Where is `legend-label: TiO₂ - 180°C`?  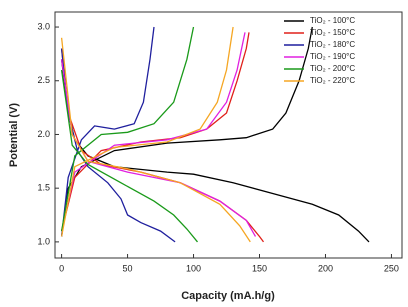 legend-label: TiO₂ - 180°C is located at coordinates (332, 44).